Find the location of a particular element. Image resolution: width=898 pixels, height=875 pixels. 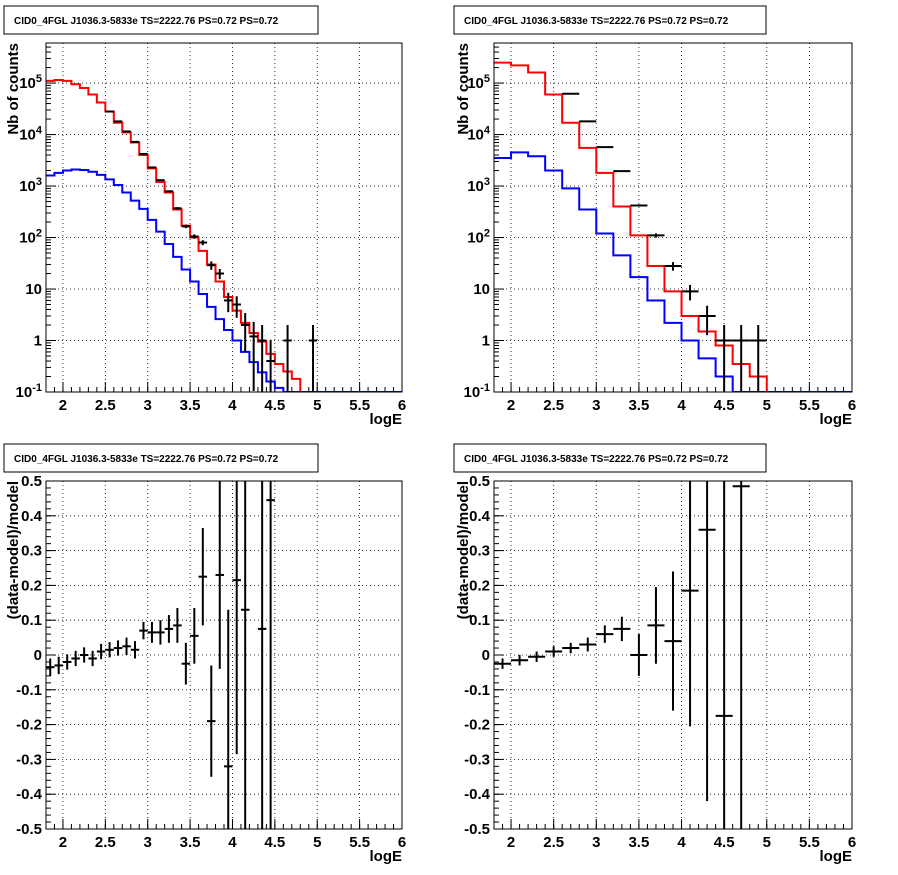

y-tick-label: 0.1 is located at coordinates (31, 620).